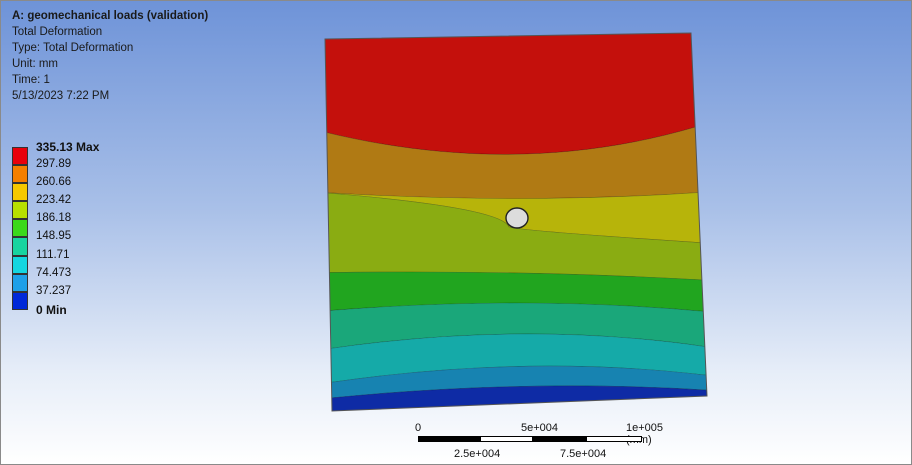 The height and width of the screenshot is (465, 912). What do you see at coordinates (54, 182) in the screenshot?
I see `legend-label: 260.66` at bounding box center [54, 182].